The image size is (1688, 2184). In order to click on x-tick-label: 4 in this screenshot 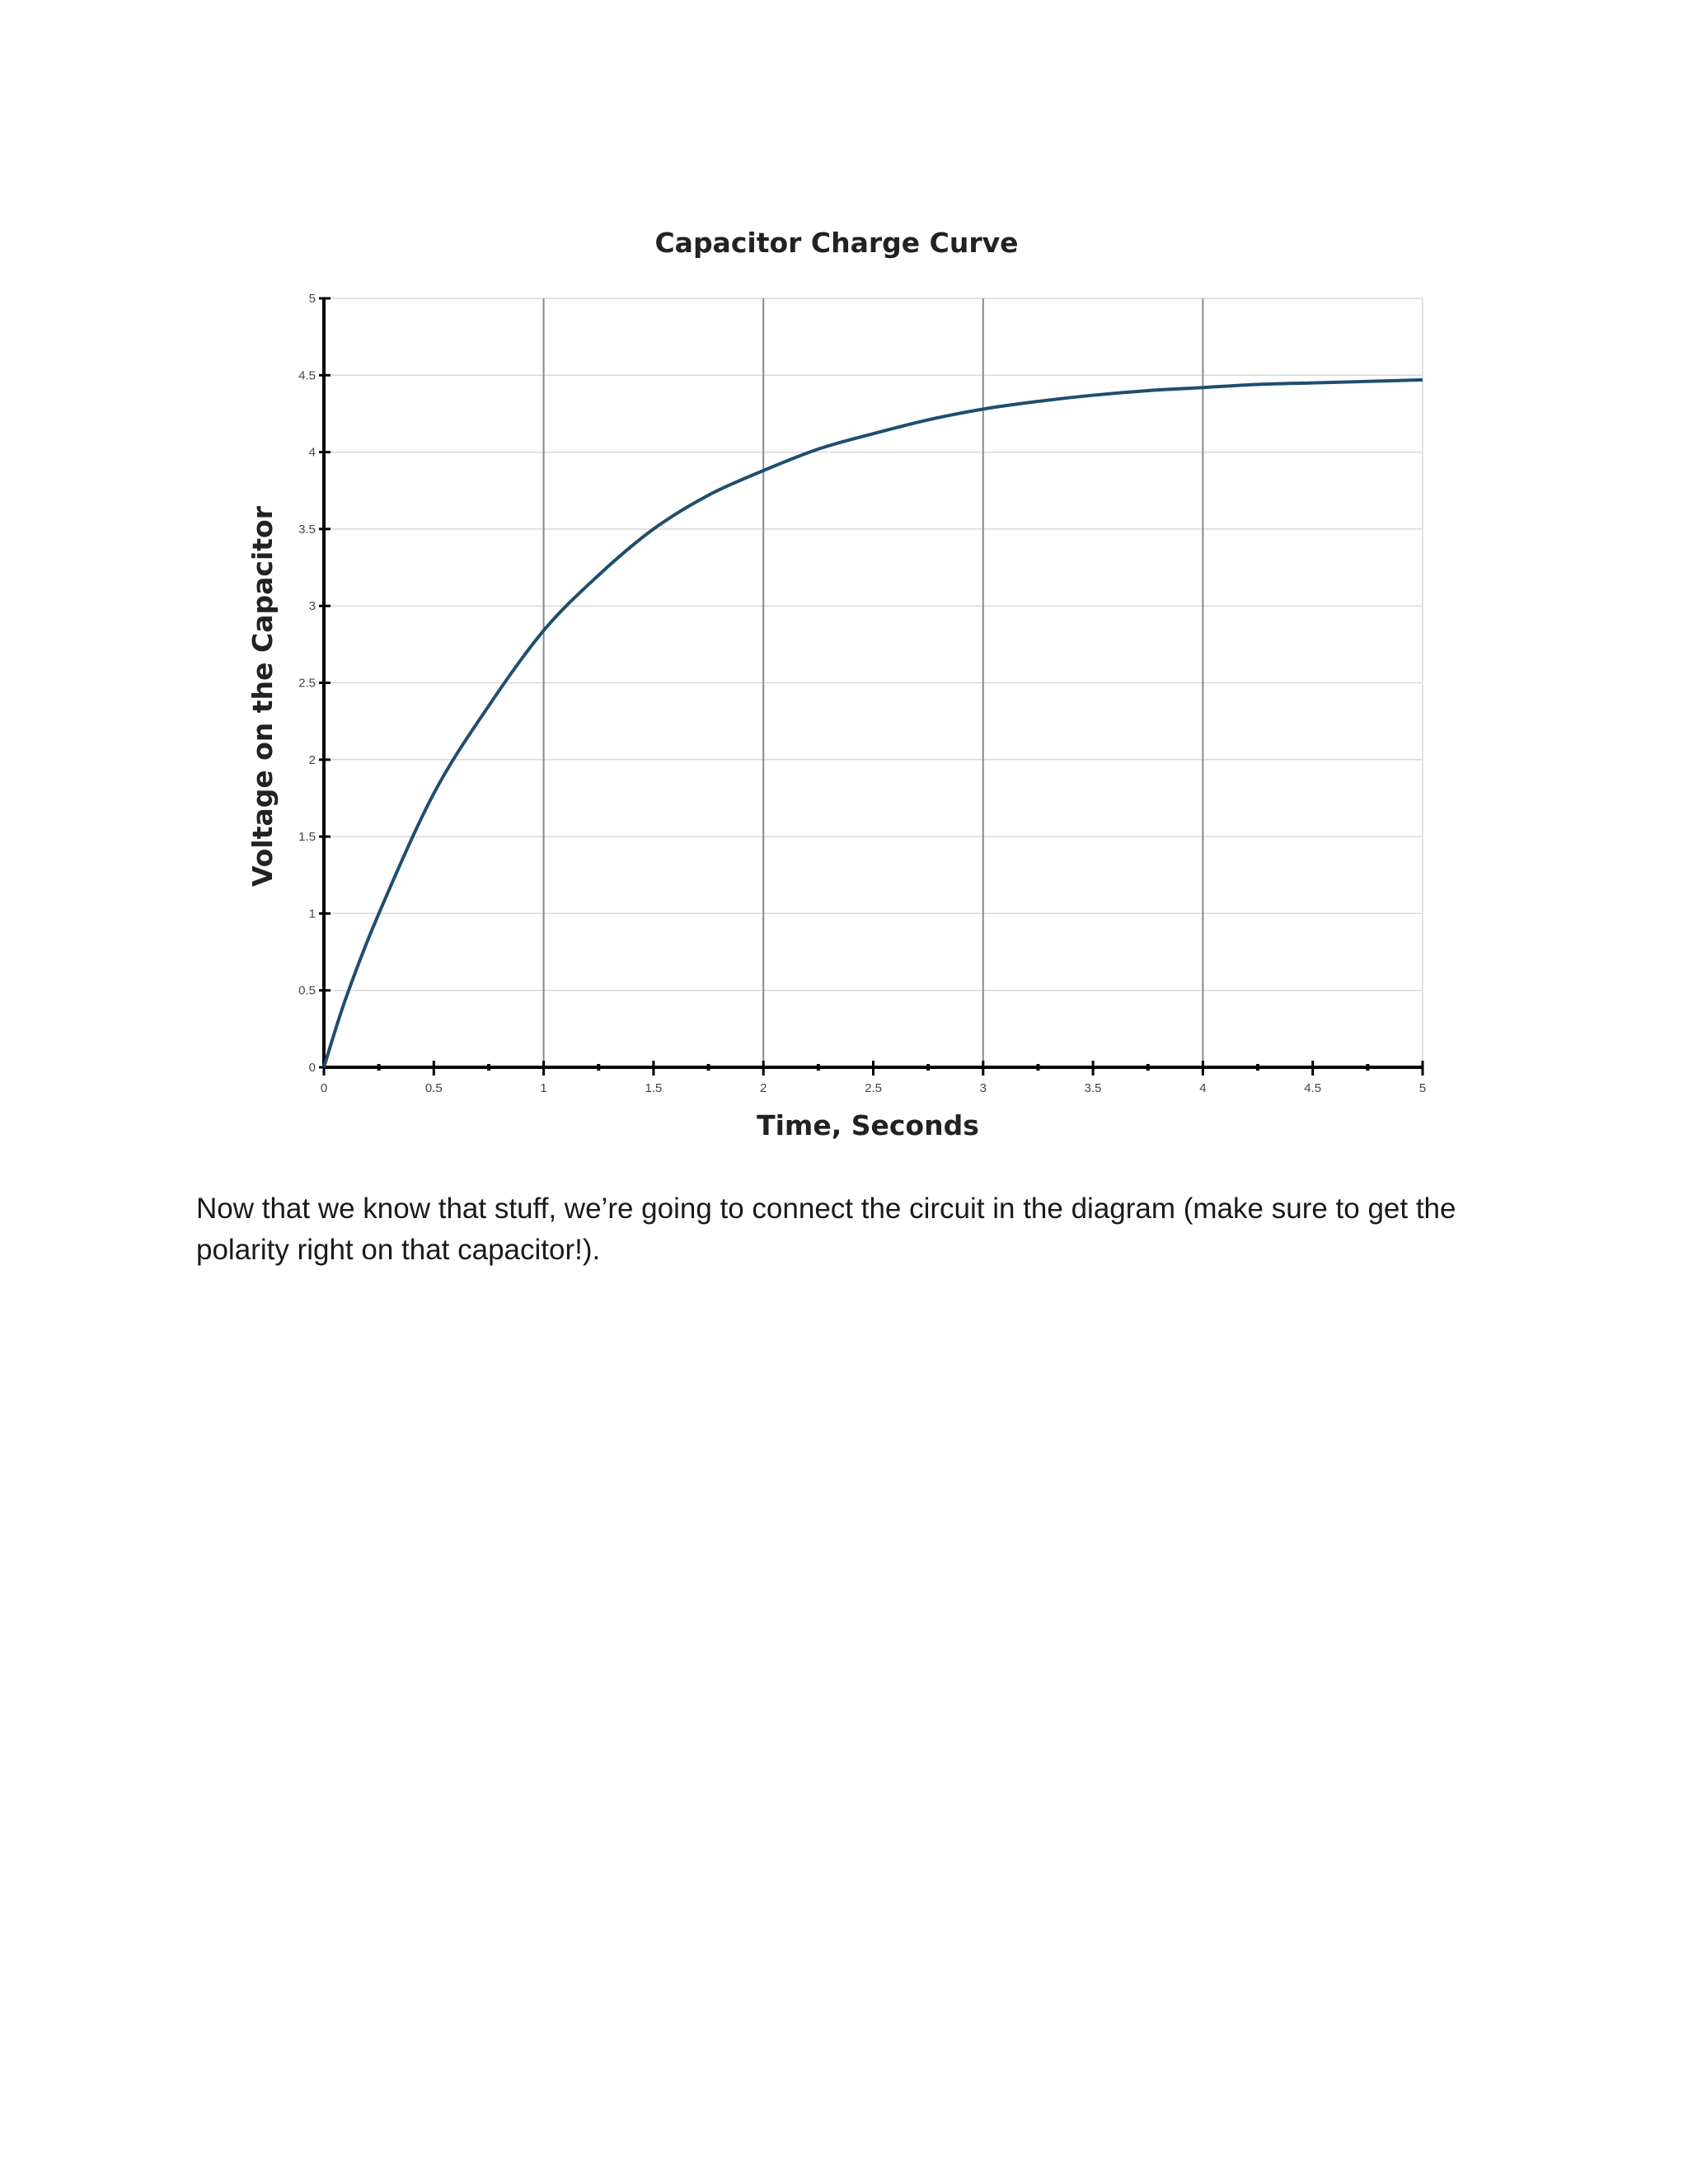, I will do `click(1202, 1088)`.